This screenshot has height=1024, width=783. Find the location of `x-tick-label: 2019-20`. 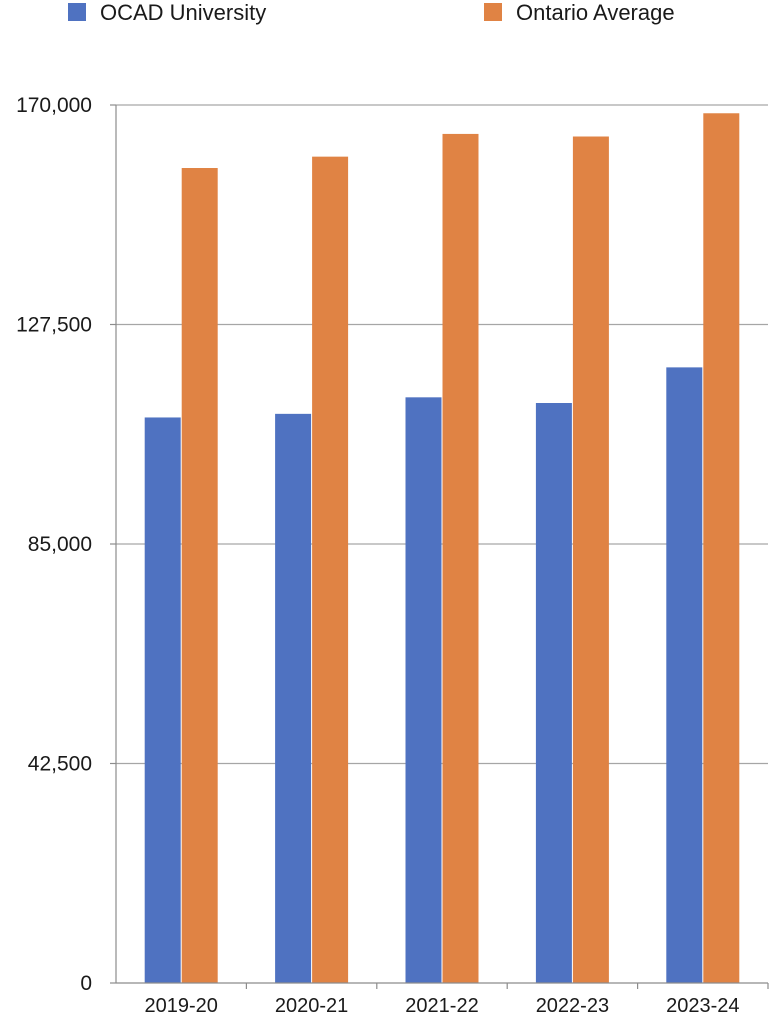

x-tick-label: 2019-20 is located at coordinates (180, 1006).